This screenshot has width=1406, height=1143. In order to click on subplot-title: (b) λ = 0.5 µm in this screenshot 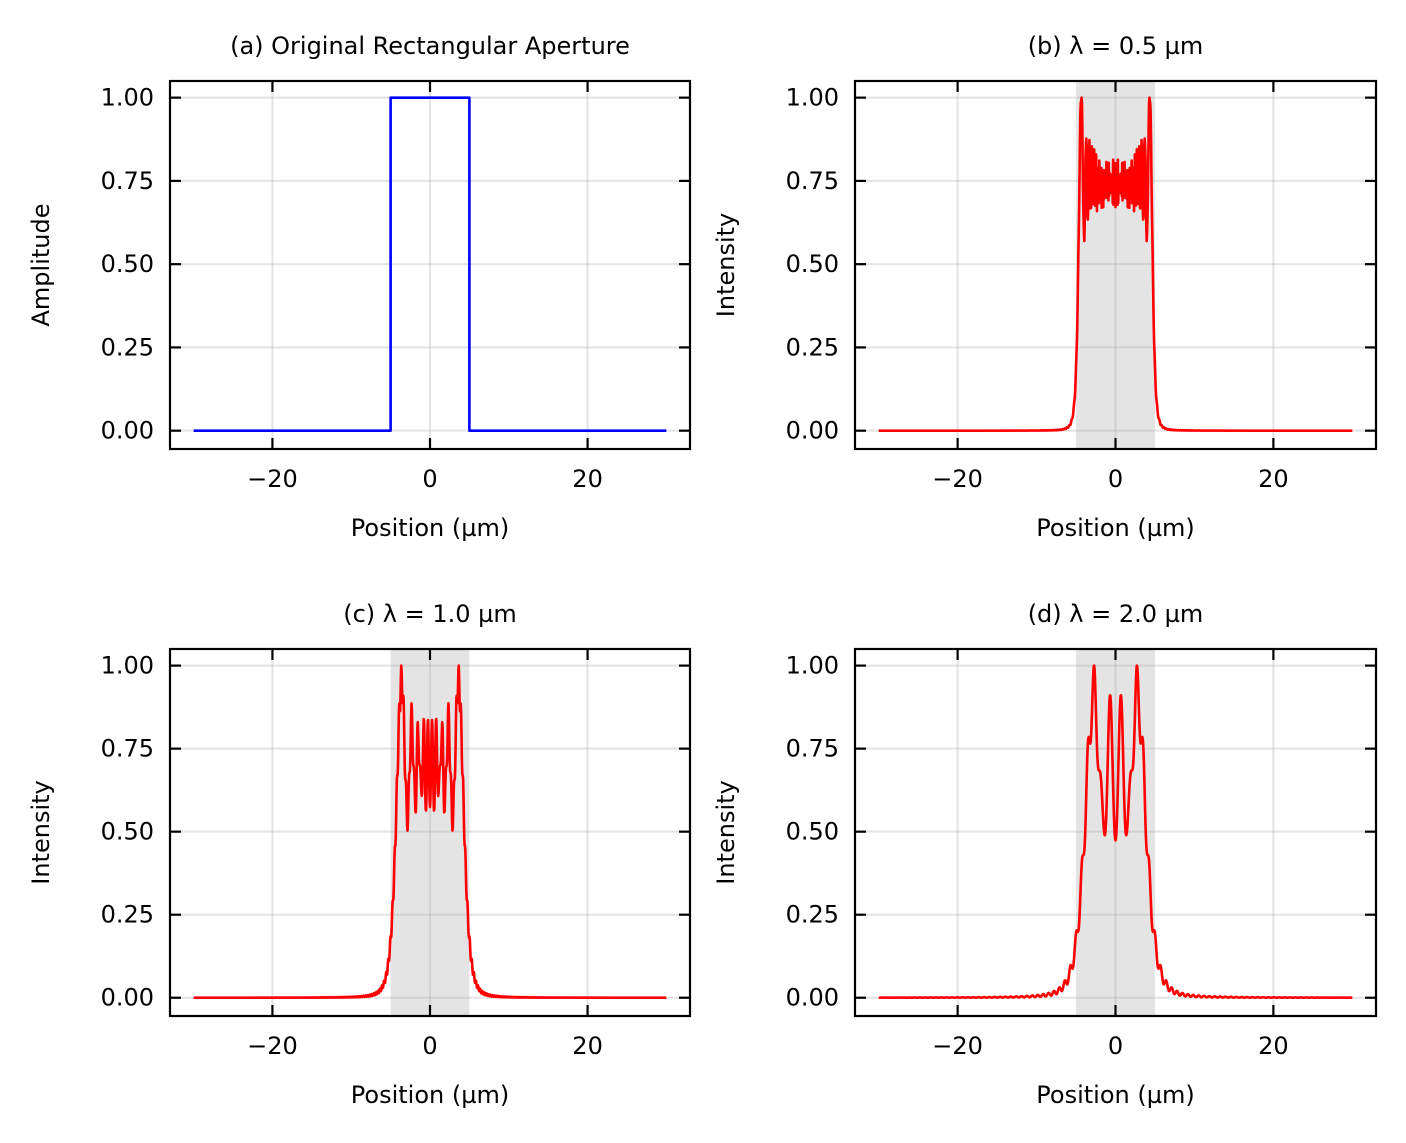, I will do `click(1116, 46)`.